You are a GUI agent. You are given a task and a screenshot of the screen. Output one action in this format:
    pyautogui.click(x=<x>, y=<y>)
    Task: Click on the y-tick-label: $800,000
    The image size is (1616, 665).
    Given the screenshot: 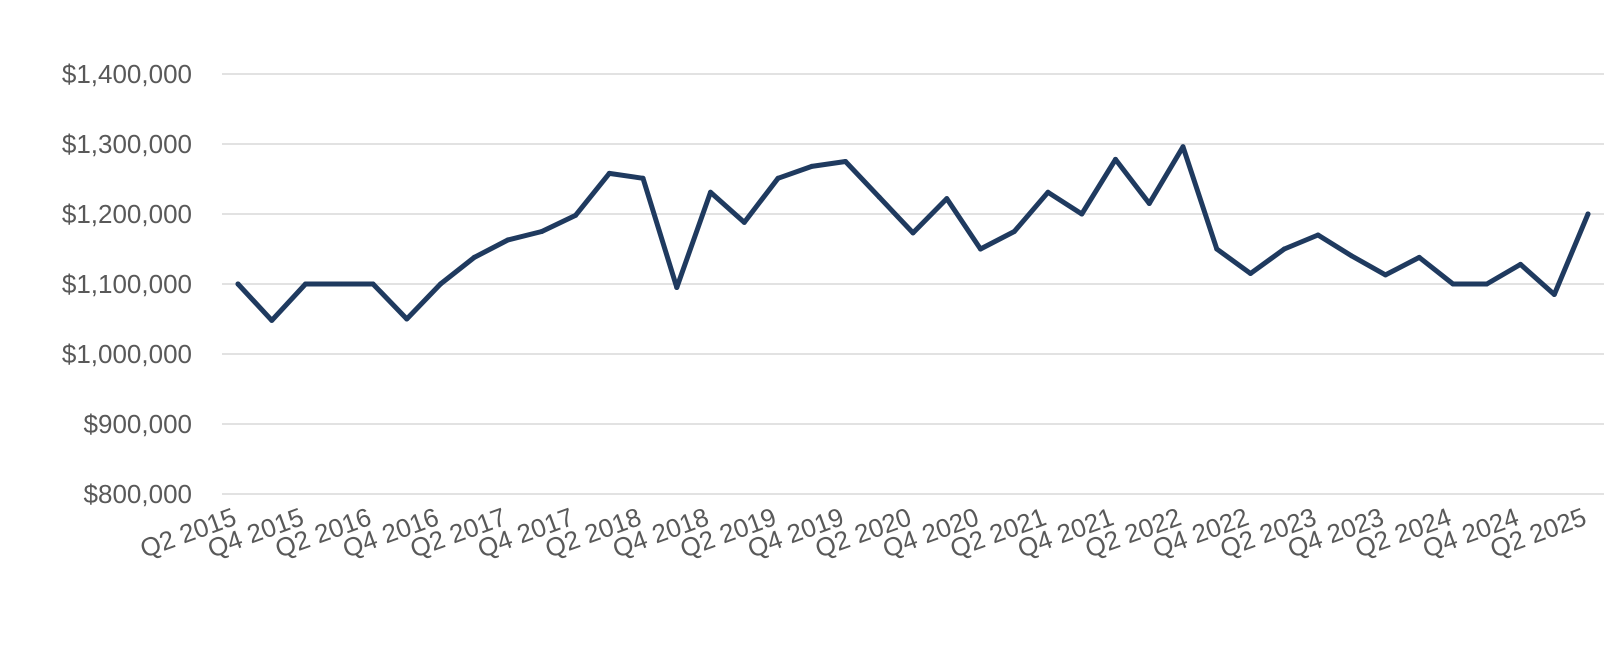 What is the action you would take?
    pyautogui.click(x=138, y=494)
    